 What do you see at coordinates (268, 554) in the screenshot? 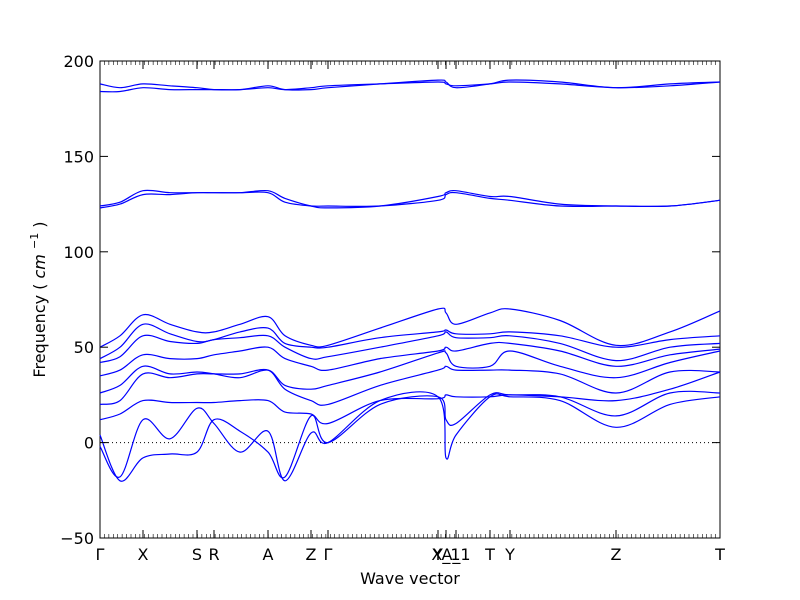
I see `x-tick-label: A` at bounding box center [268, 554].